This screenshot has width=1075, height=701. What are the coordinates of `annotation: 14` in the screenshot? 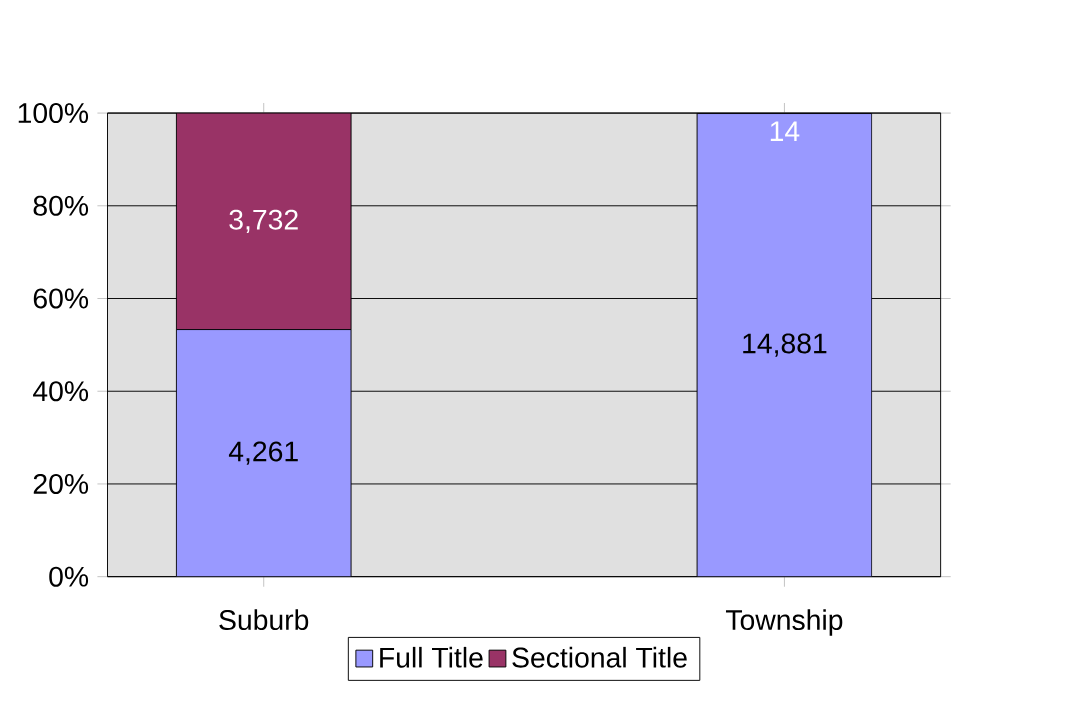 It's located at (785, 131).